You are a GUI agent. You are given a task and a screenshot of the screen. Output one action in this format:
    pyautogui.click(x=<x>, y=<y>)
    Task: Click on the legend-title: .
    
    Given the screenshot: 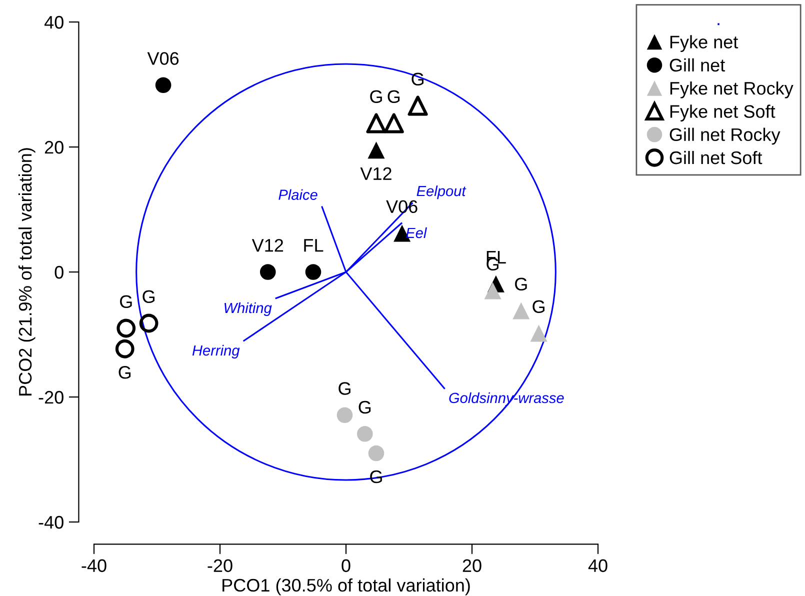 What is the action you would take?
    pyautogui.click(x=719, y=24)
    